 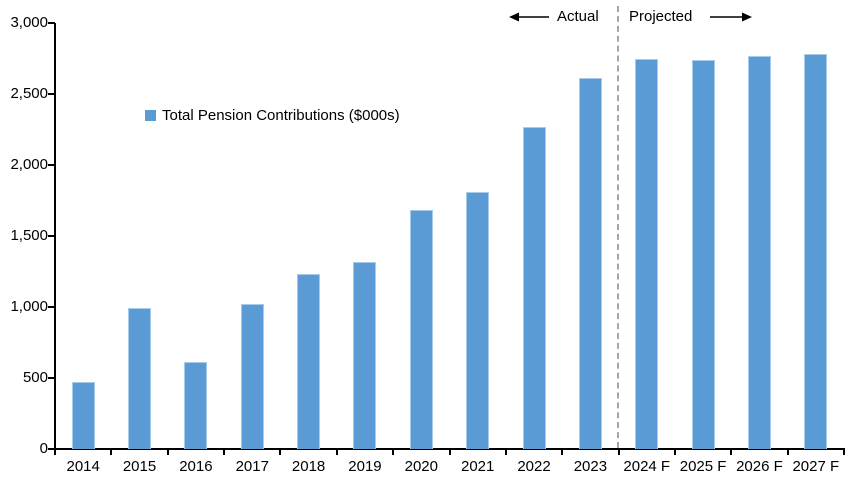 What do you see at coordinates (534, 466) in the screenshot?
I see `x-category-label: 2022` at bounding box center [534, 466].